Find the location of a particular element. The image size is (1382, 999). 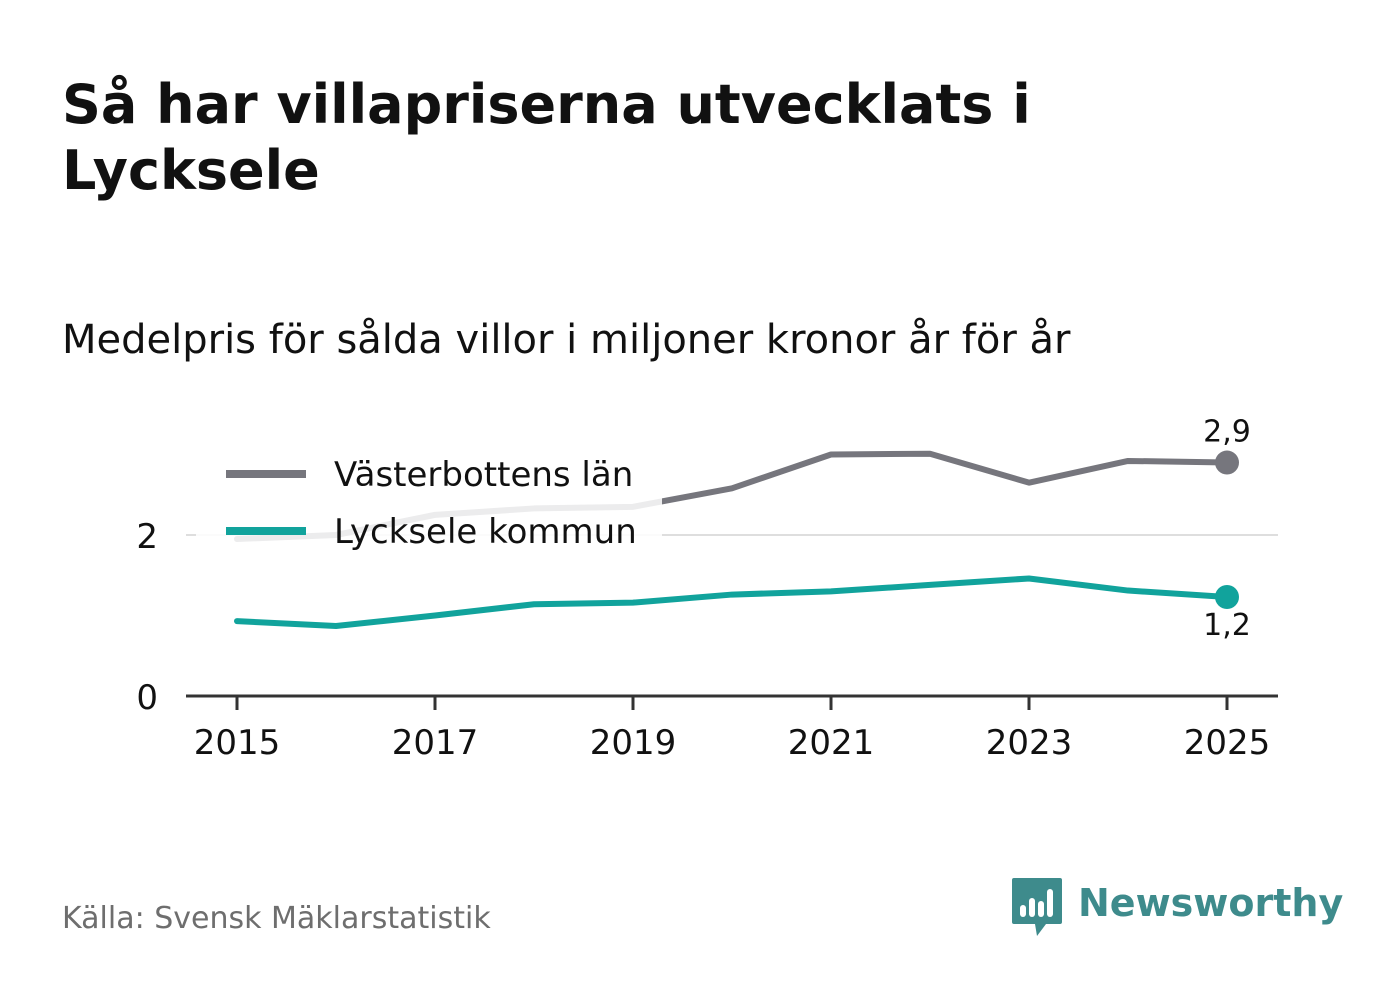

legend-label: Lycksele kommun is located at coordinates (485, 532).